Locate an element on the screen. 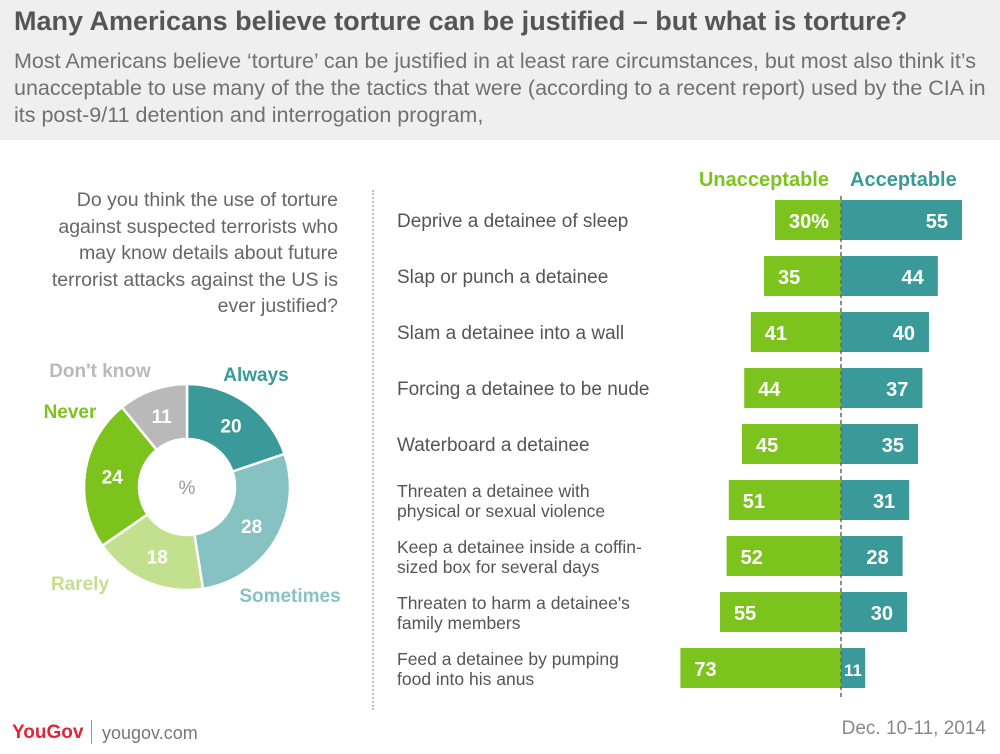 This screenshot has width=1000, height=754. legend-acceptable: Acceptable is located at coordinates (903, 180).